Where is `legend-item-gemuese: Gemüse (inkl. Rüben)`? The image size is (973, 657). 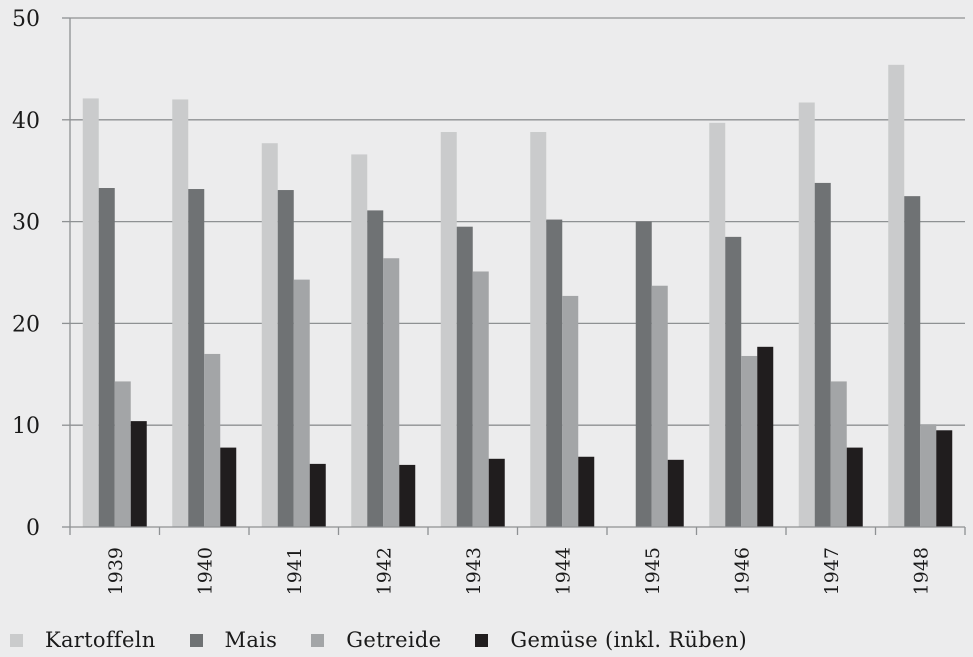
legend-item-gemuese: Gemüse (inkl. Rüben) is located at coordinates (611, 640).